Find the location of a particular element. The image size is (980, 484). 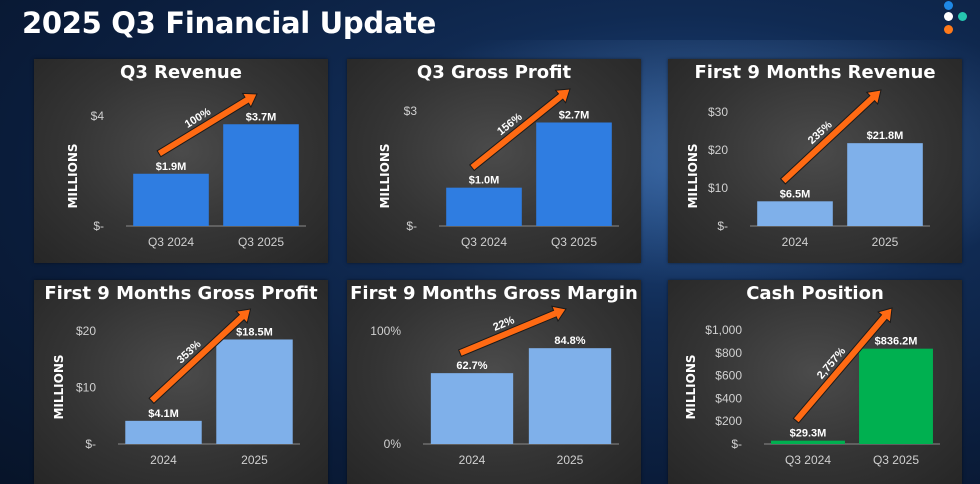

chart-title: Q3 Gross Profit is located at coordinates (494, 72).